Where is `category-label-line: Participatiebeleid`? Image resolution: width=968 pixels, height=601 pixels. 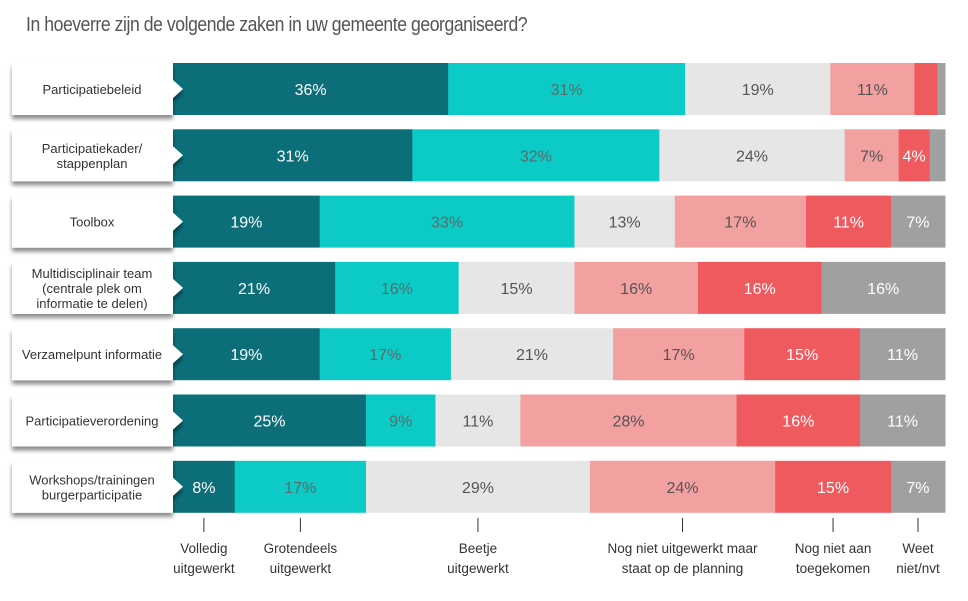 category-label-line: Participatiebeleid is located at coordinates (91, 89).